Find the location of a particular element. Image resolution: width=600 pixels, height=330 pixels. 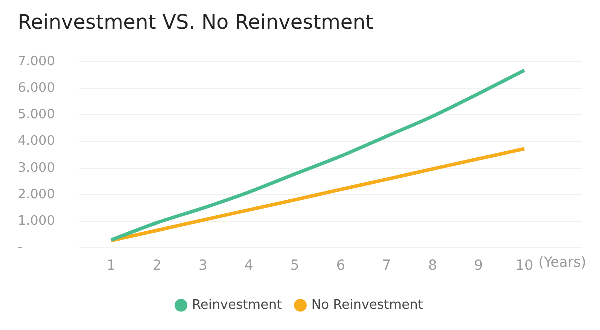

y-tick-label: 4.000 is located at coordinates (37, 142).